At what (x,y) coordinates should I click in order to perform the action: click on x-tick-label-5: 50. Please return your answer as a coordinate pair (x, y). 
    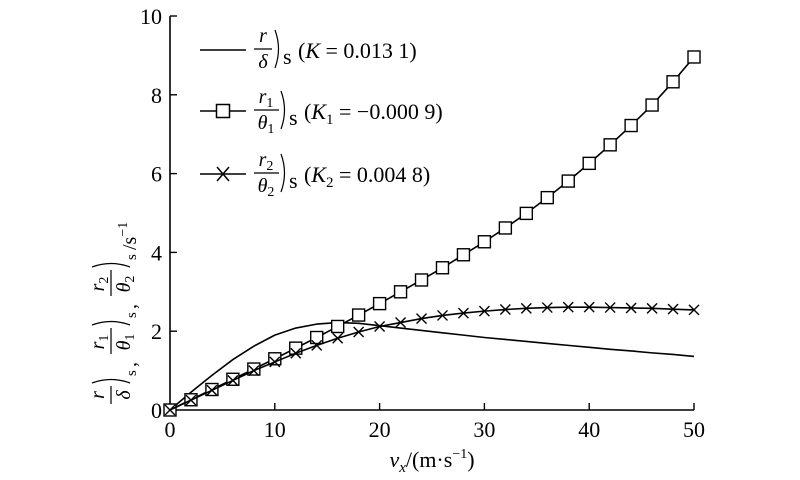
    Looking at the image, I should click on (694, 429).